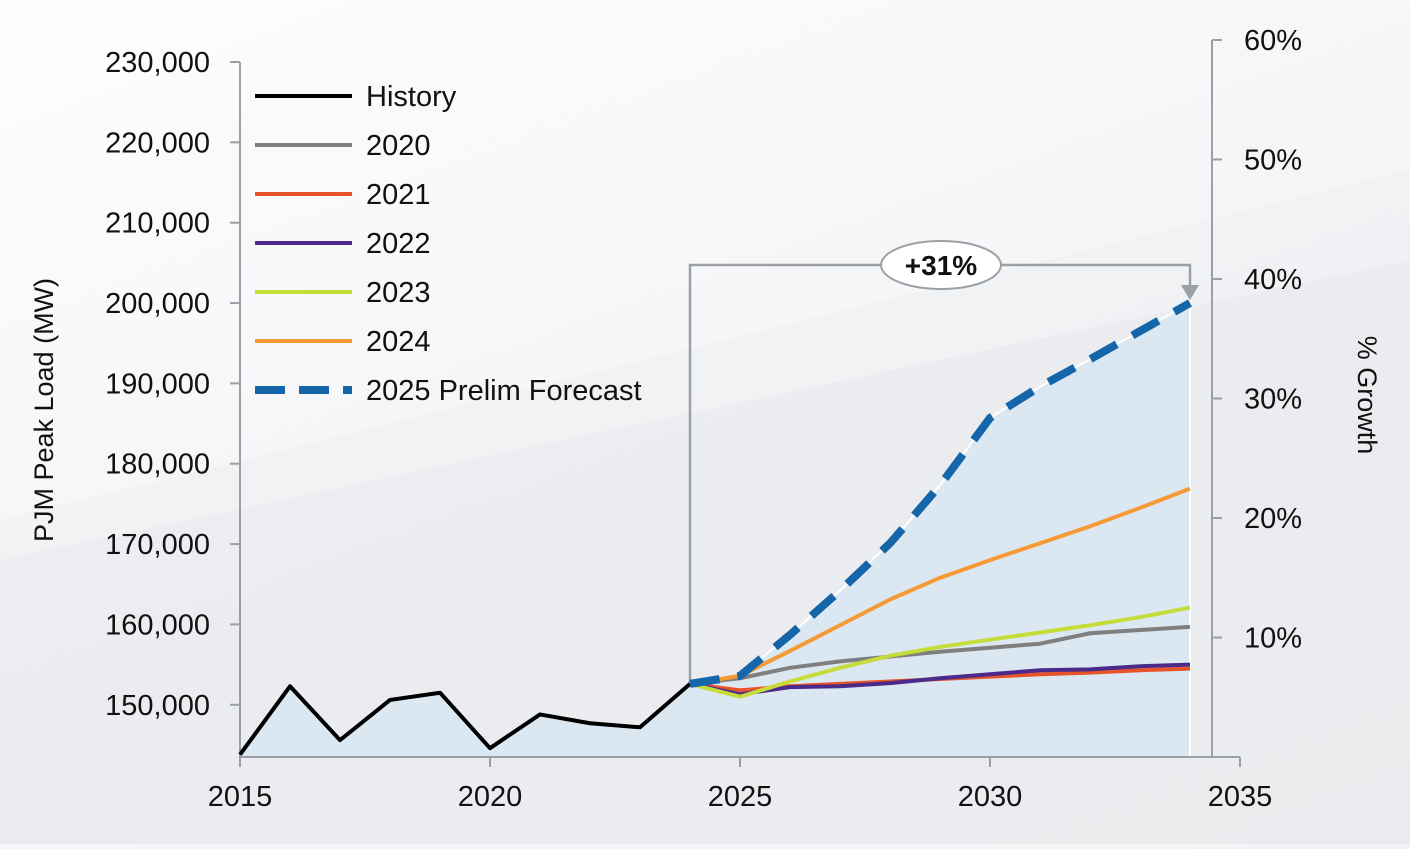 The height and width of the screenshot is (849, 1410). What do you see at coordinates (1273, 519) in the screenshot?
I see `y-right-tick-label: 20%` at bounding box center [1273, 519].